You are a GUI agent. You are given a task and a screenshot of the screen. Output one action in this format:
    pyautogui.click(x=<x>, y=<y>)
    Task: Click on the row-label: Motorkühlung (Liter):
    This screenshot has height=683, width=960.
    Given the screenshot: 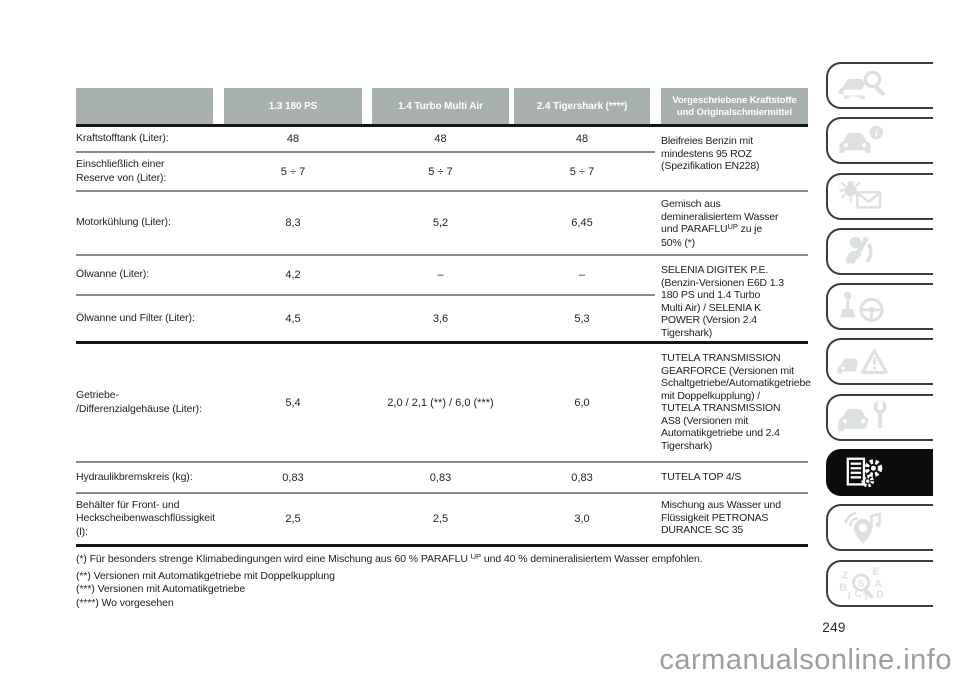 What is the action you would take?
    pyautogui.click(x=123, y=222)
    